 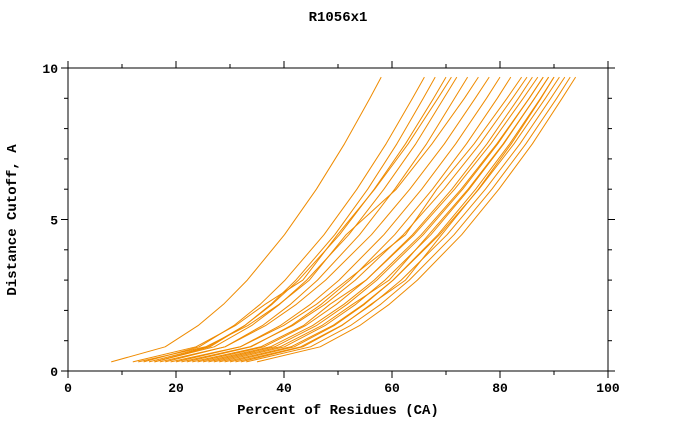 What do you see at coordinates (608, 388) in the screenshot?
I see `tick-label: 100` at bounding box center [608, 388].